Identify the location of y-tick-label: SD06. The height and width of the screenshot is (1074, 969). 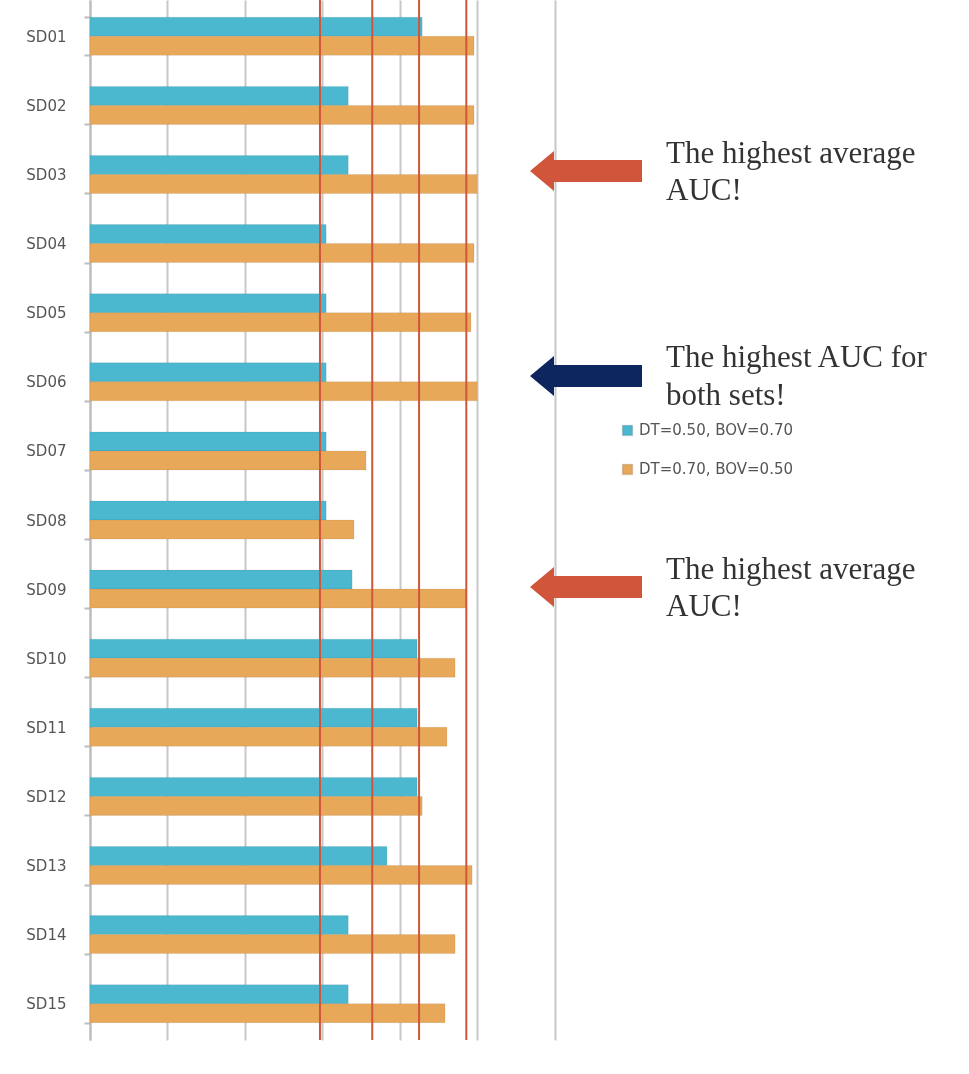
(46, 382).